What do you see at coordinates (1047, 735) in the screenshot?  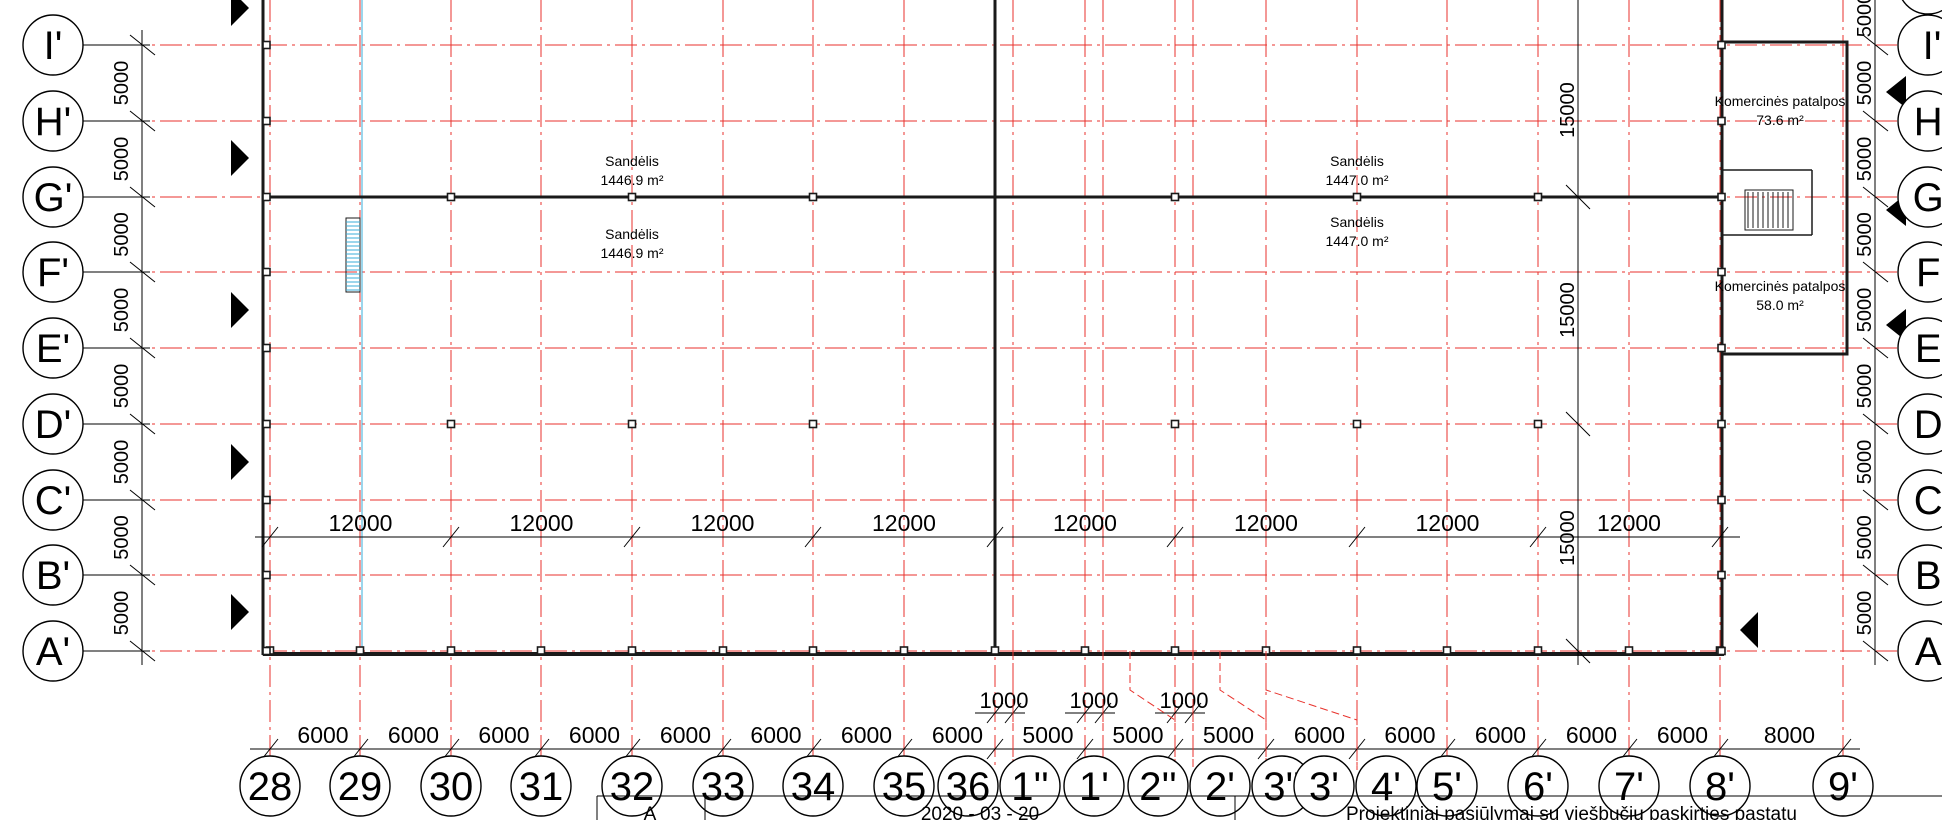 I see `bottom-dimension: 5000` at bounding box center [1047, 735].